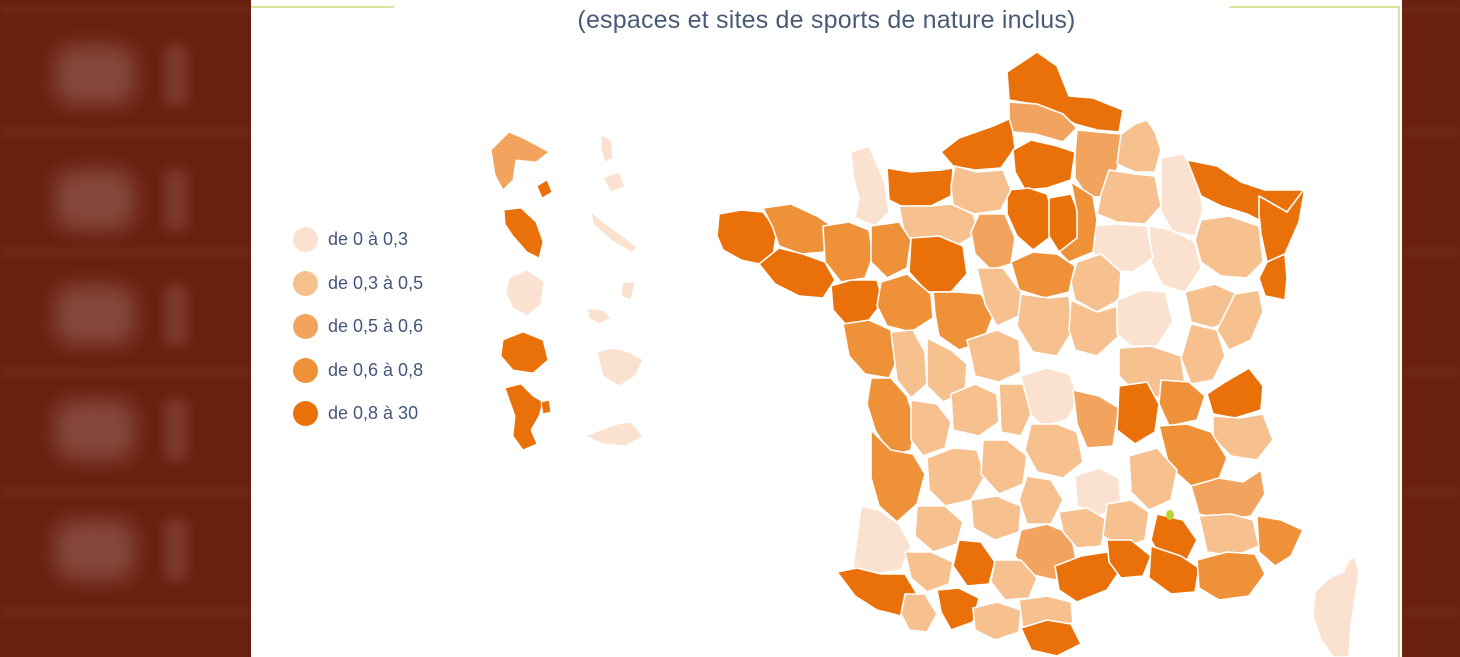 Image resolution: width=1460 pixels, height=657 pixels. I want to click on region-haute-garonne, so click(958, 609).